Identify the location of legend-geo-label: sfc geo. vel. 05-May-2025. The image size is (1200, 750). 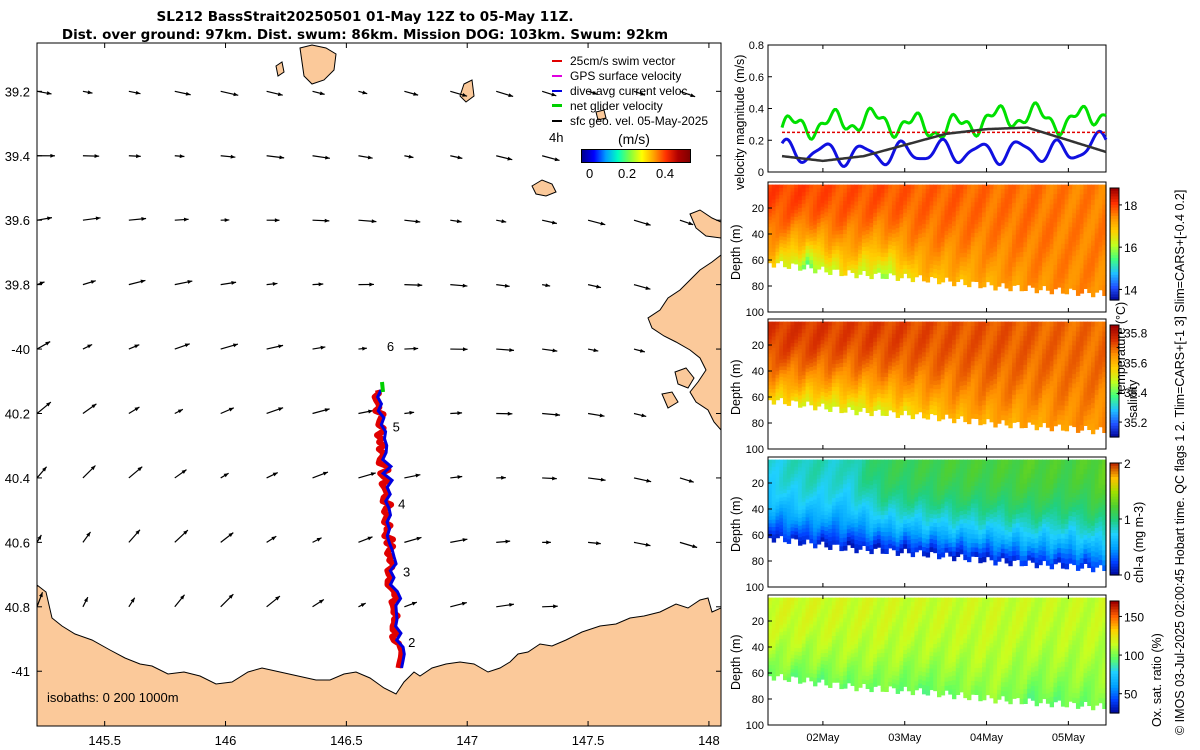
(639, 121).